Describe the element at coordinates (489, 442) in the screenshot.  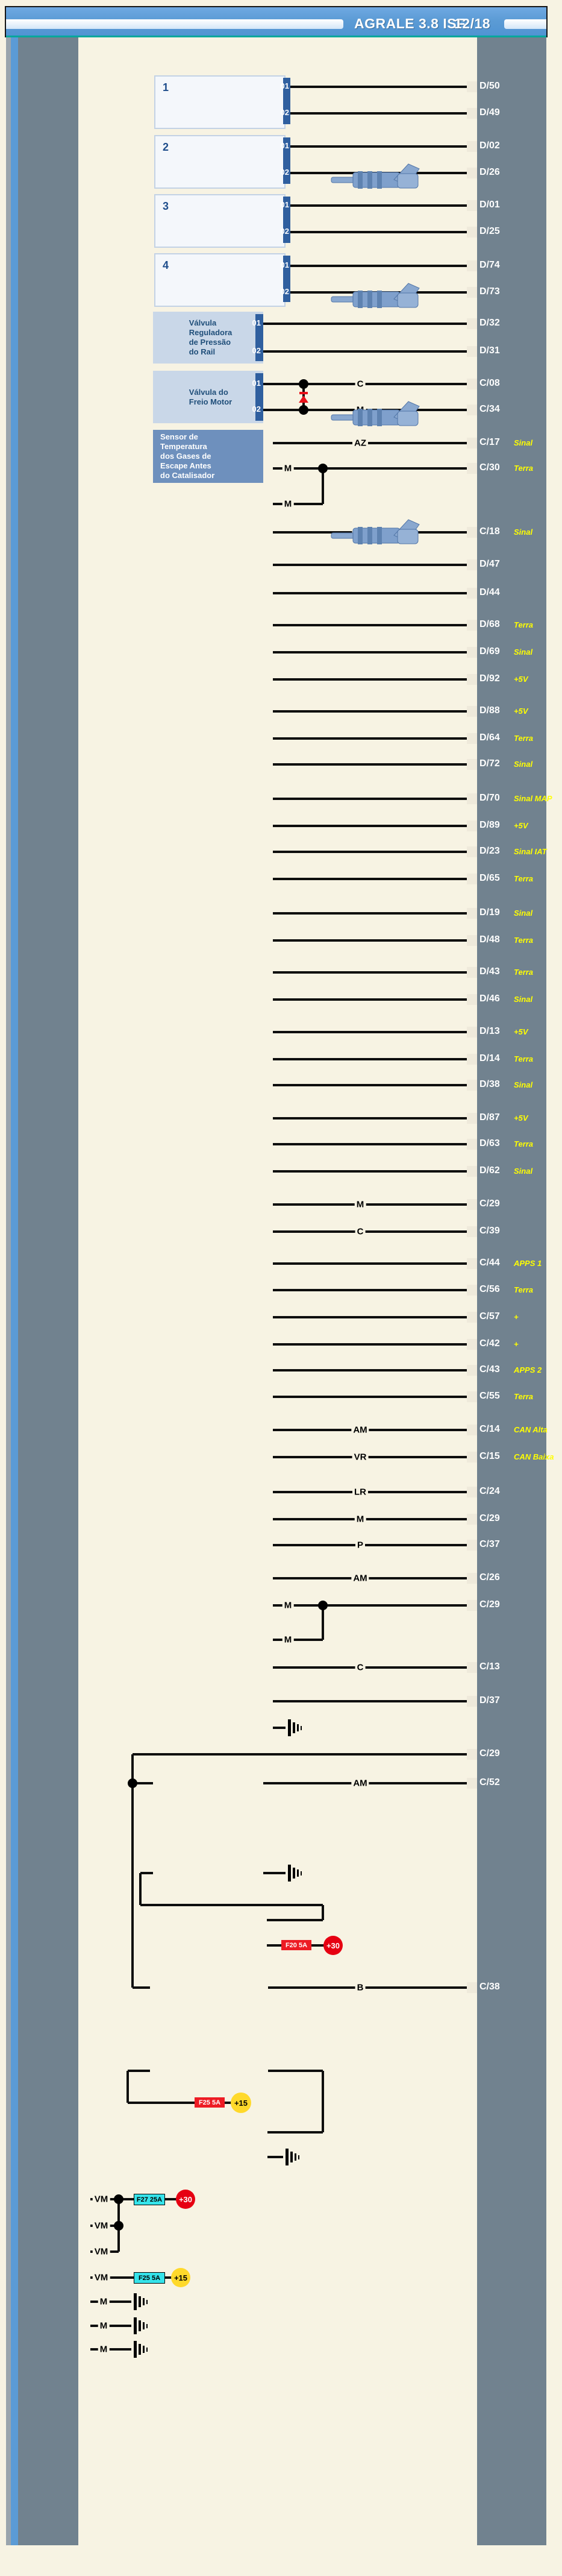
I see `right-pin: C/17` at that location.